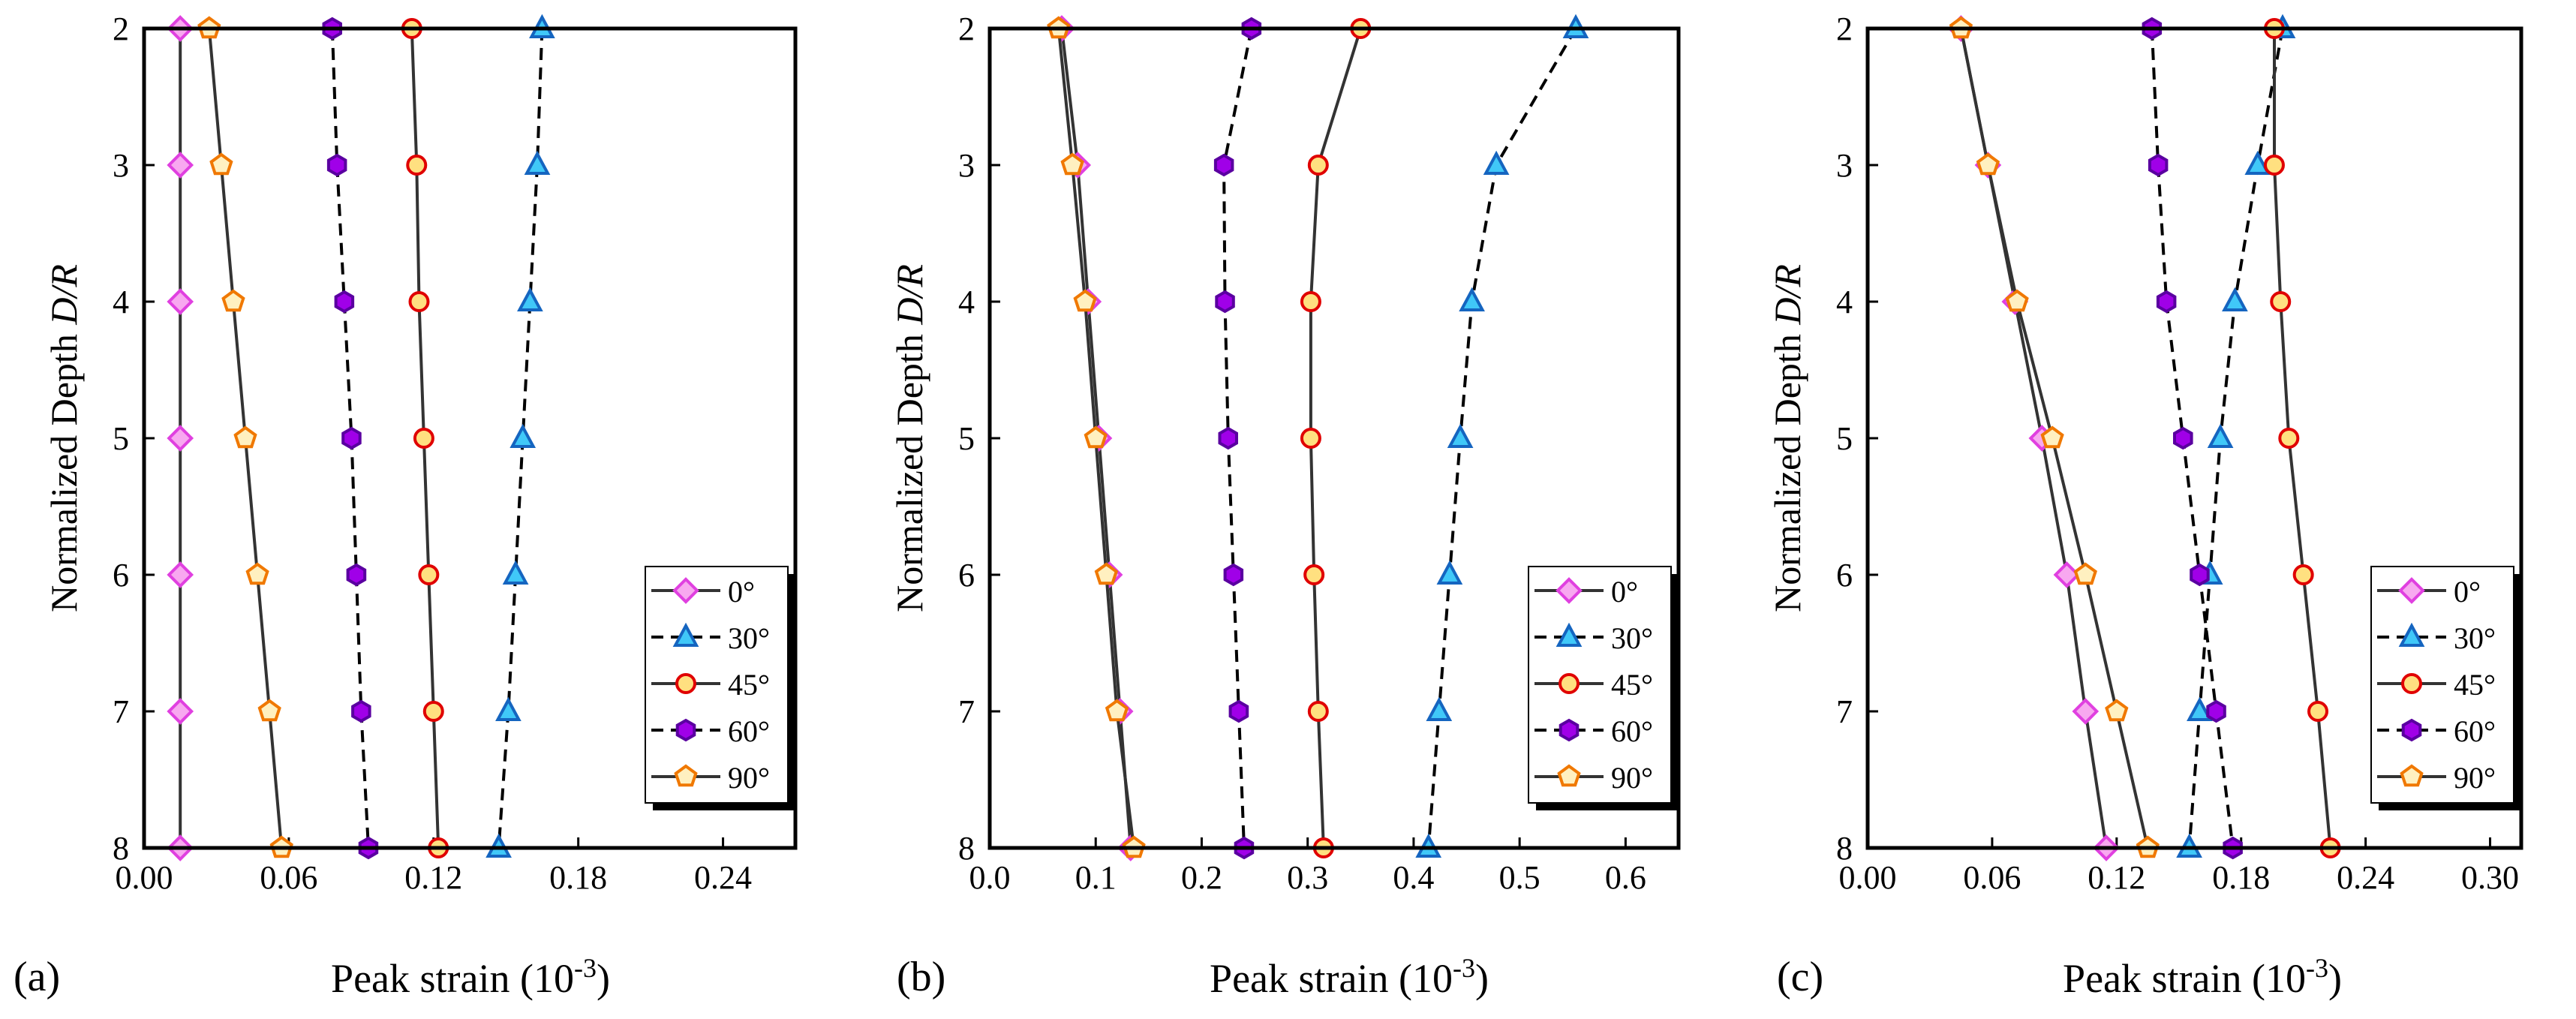  What do you see at coordinates (2235, 438) in the screenshot?
I see `series-line` at bounding box center [2235, 438].